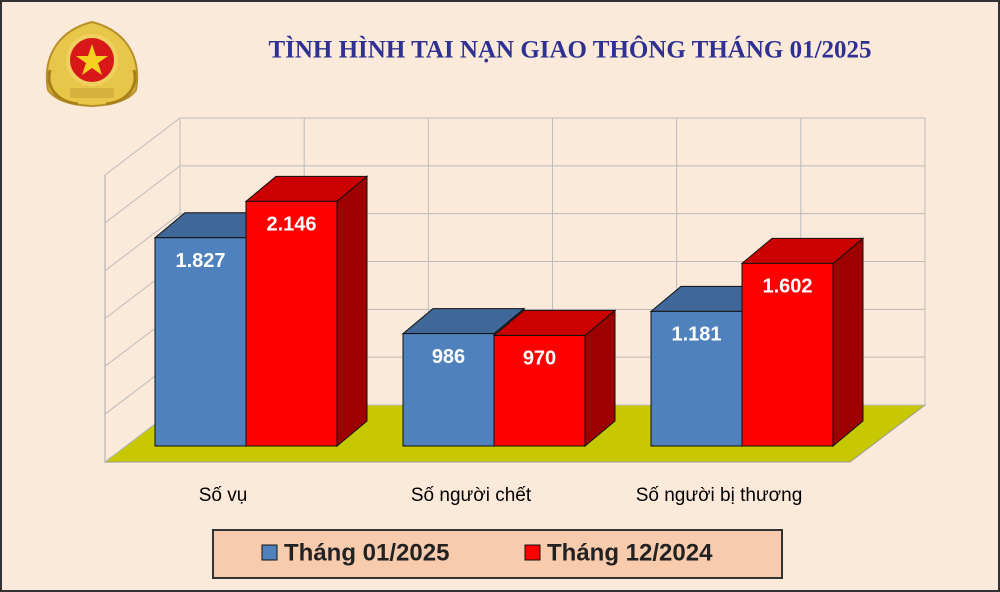 The width and height of the screenshot is (1000, 592). Describe the element at coordinates (487, 552) in the screenshot. I see `legend: Tháng 01/2025 Tháng 12/2024` at that location.